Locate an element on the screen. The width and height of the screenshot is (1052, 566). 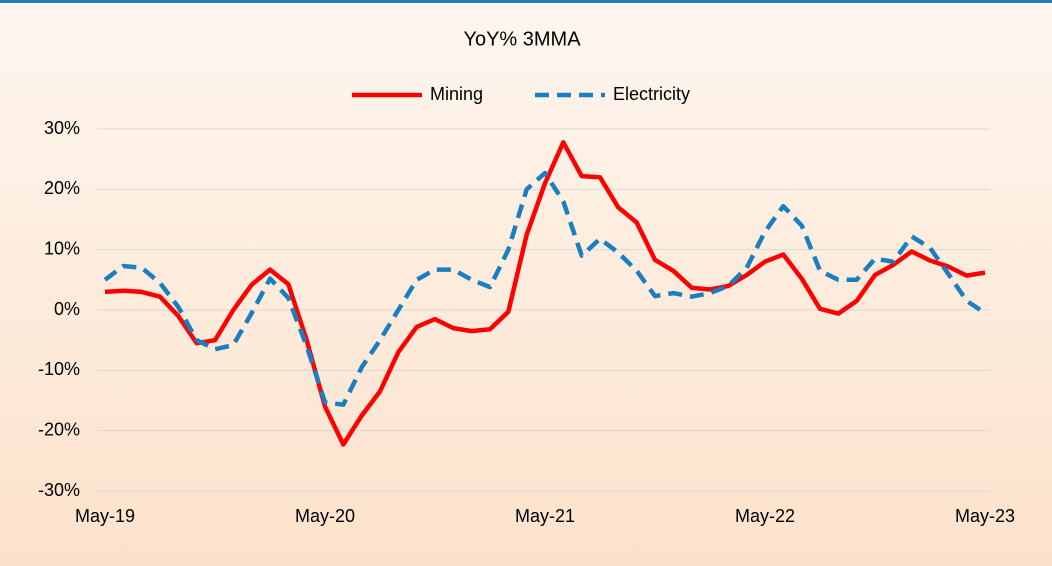
y-tick-label: -10% is located at coordinates (59, 369).